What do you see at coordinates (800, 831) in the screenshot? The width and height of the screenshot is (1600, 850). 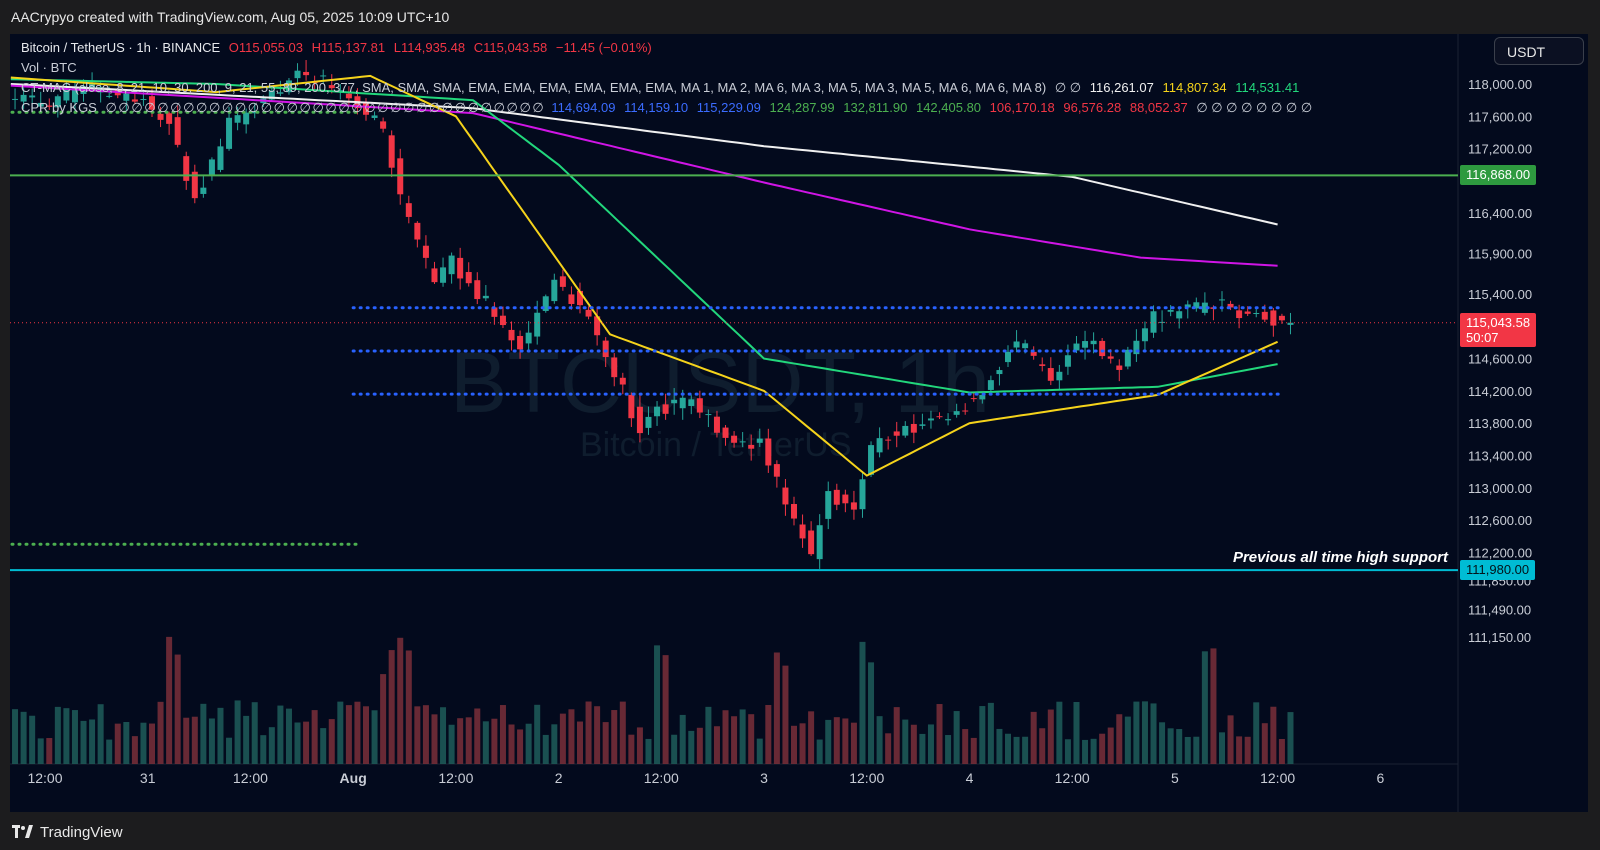 I see `bottom-bar: TradingView` at bounding box center [800, 831].